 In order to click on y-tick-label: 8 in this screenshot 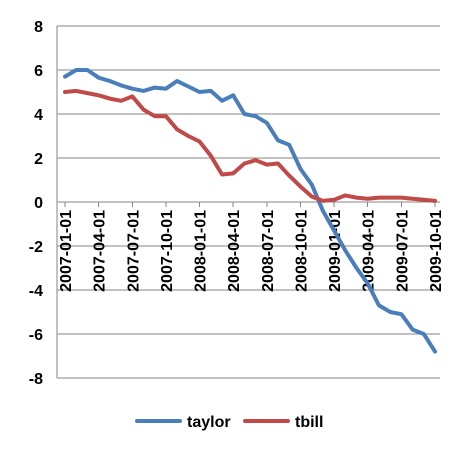, I will do `click(38, 27)`.